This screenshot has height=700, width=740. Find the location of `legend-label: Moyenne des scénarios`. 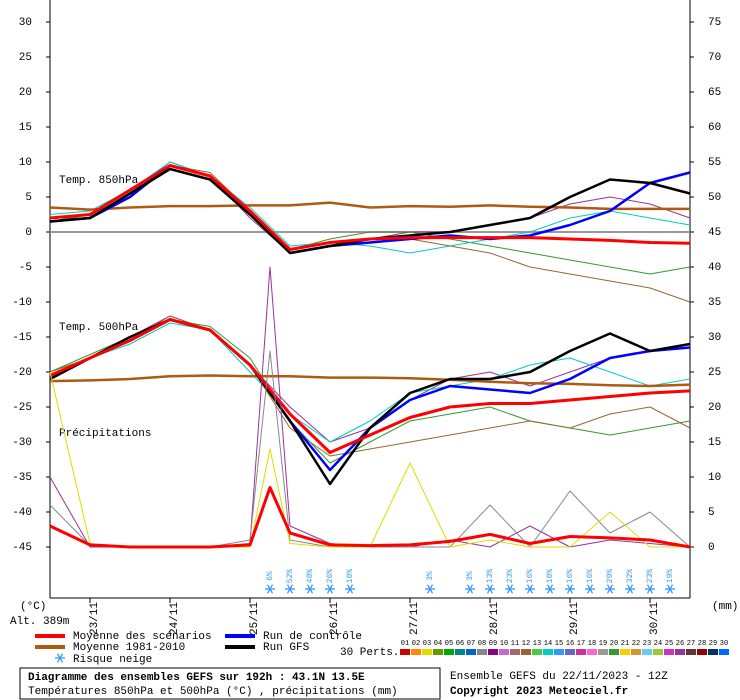

legend-label: Moyenne des scénarios is located at coordinates (142, 637).